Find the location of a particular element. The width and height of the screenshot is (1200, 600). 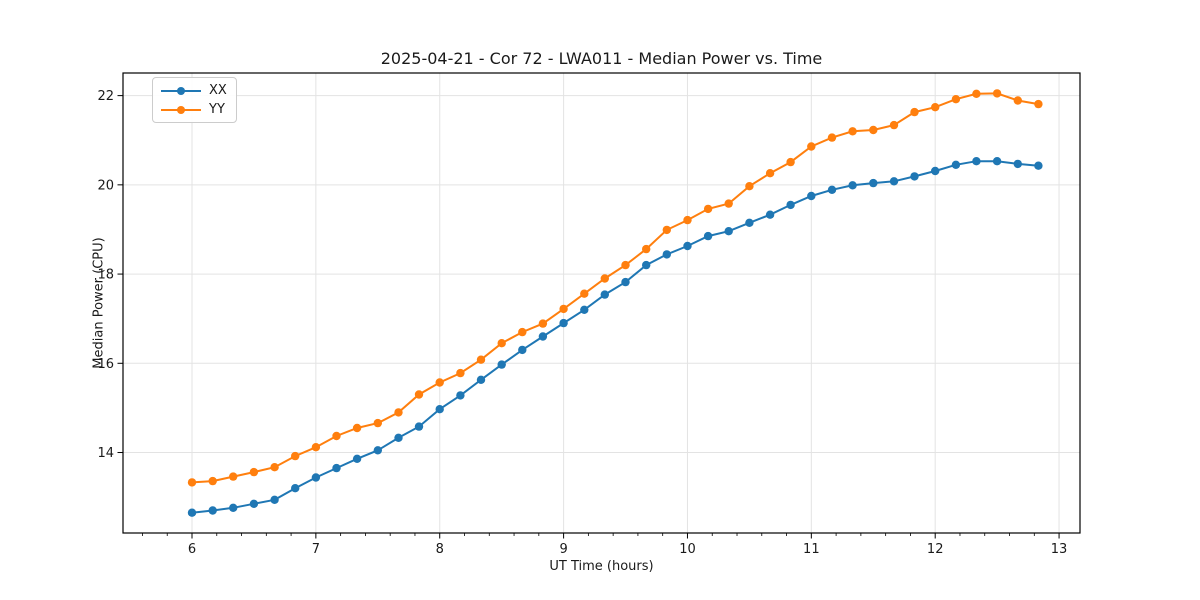

x-tick-label: 8 is located at coordinates (440, 549).